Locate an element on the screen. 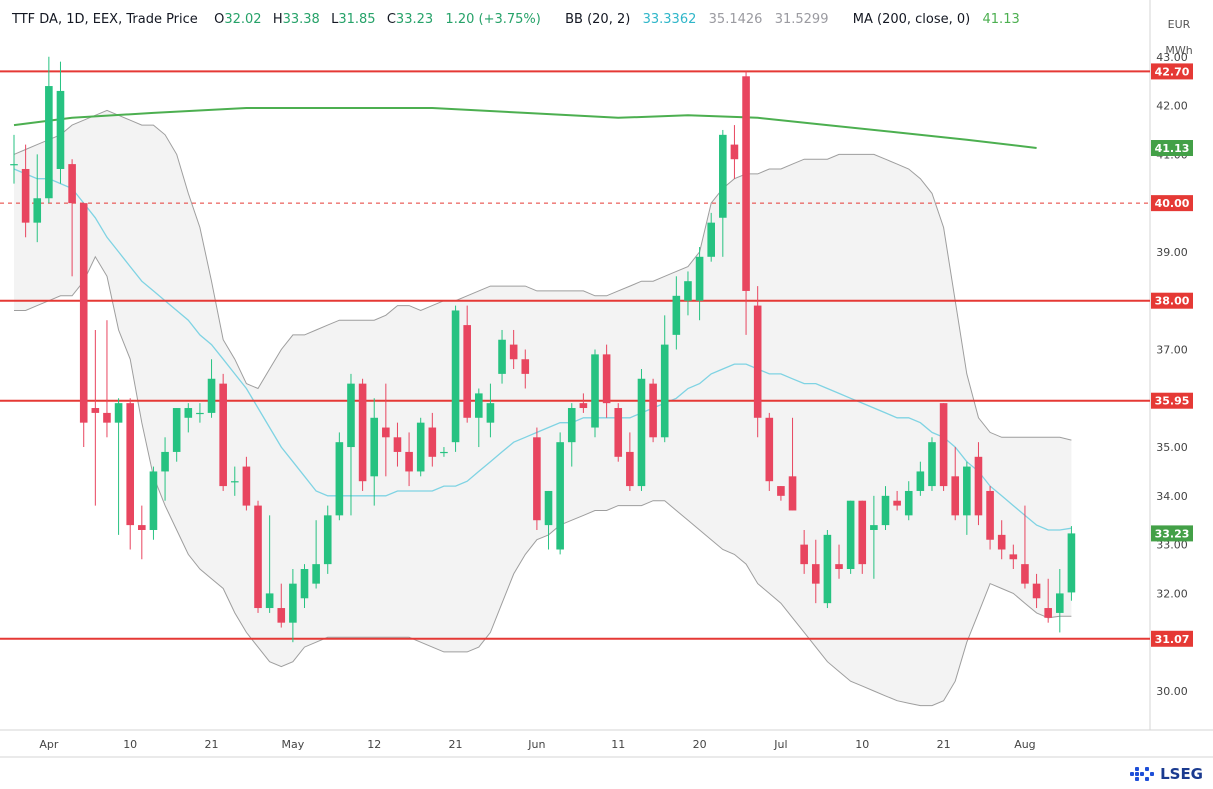 The image size is (1213, 789). x-tick-label: 11 is located at coordinates (618, 744).